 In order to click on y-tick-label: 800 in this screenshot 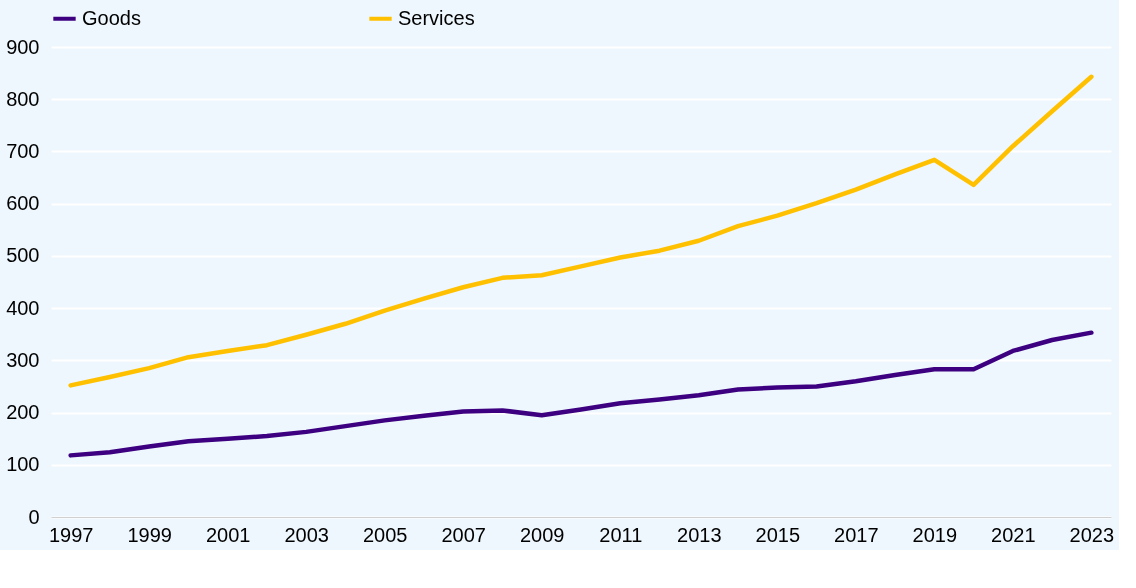, I will do `click(23, 98)`.